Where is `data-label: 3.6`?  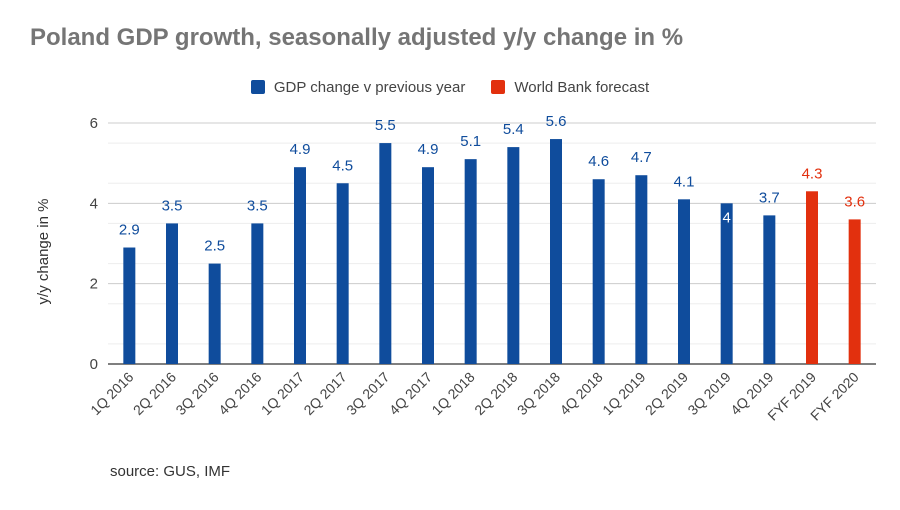
data-label: 3.6 is located at coordinates (854, 201).